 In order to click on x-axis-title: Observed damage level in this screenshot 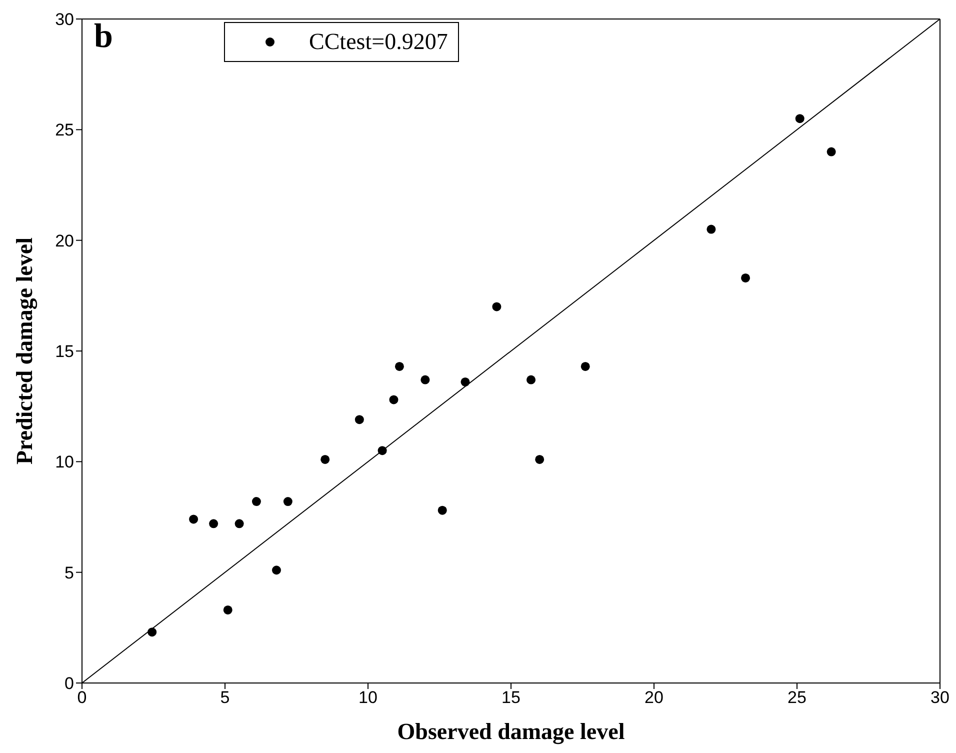, I will do `click(511, 732)`.